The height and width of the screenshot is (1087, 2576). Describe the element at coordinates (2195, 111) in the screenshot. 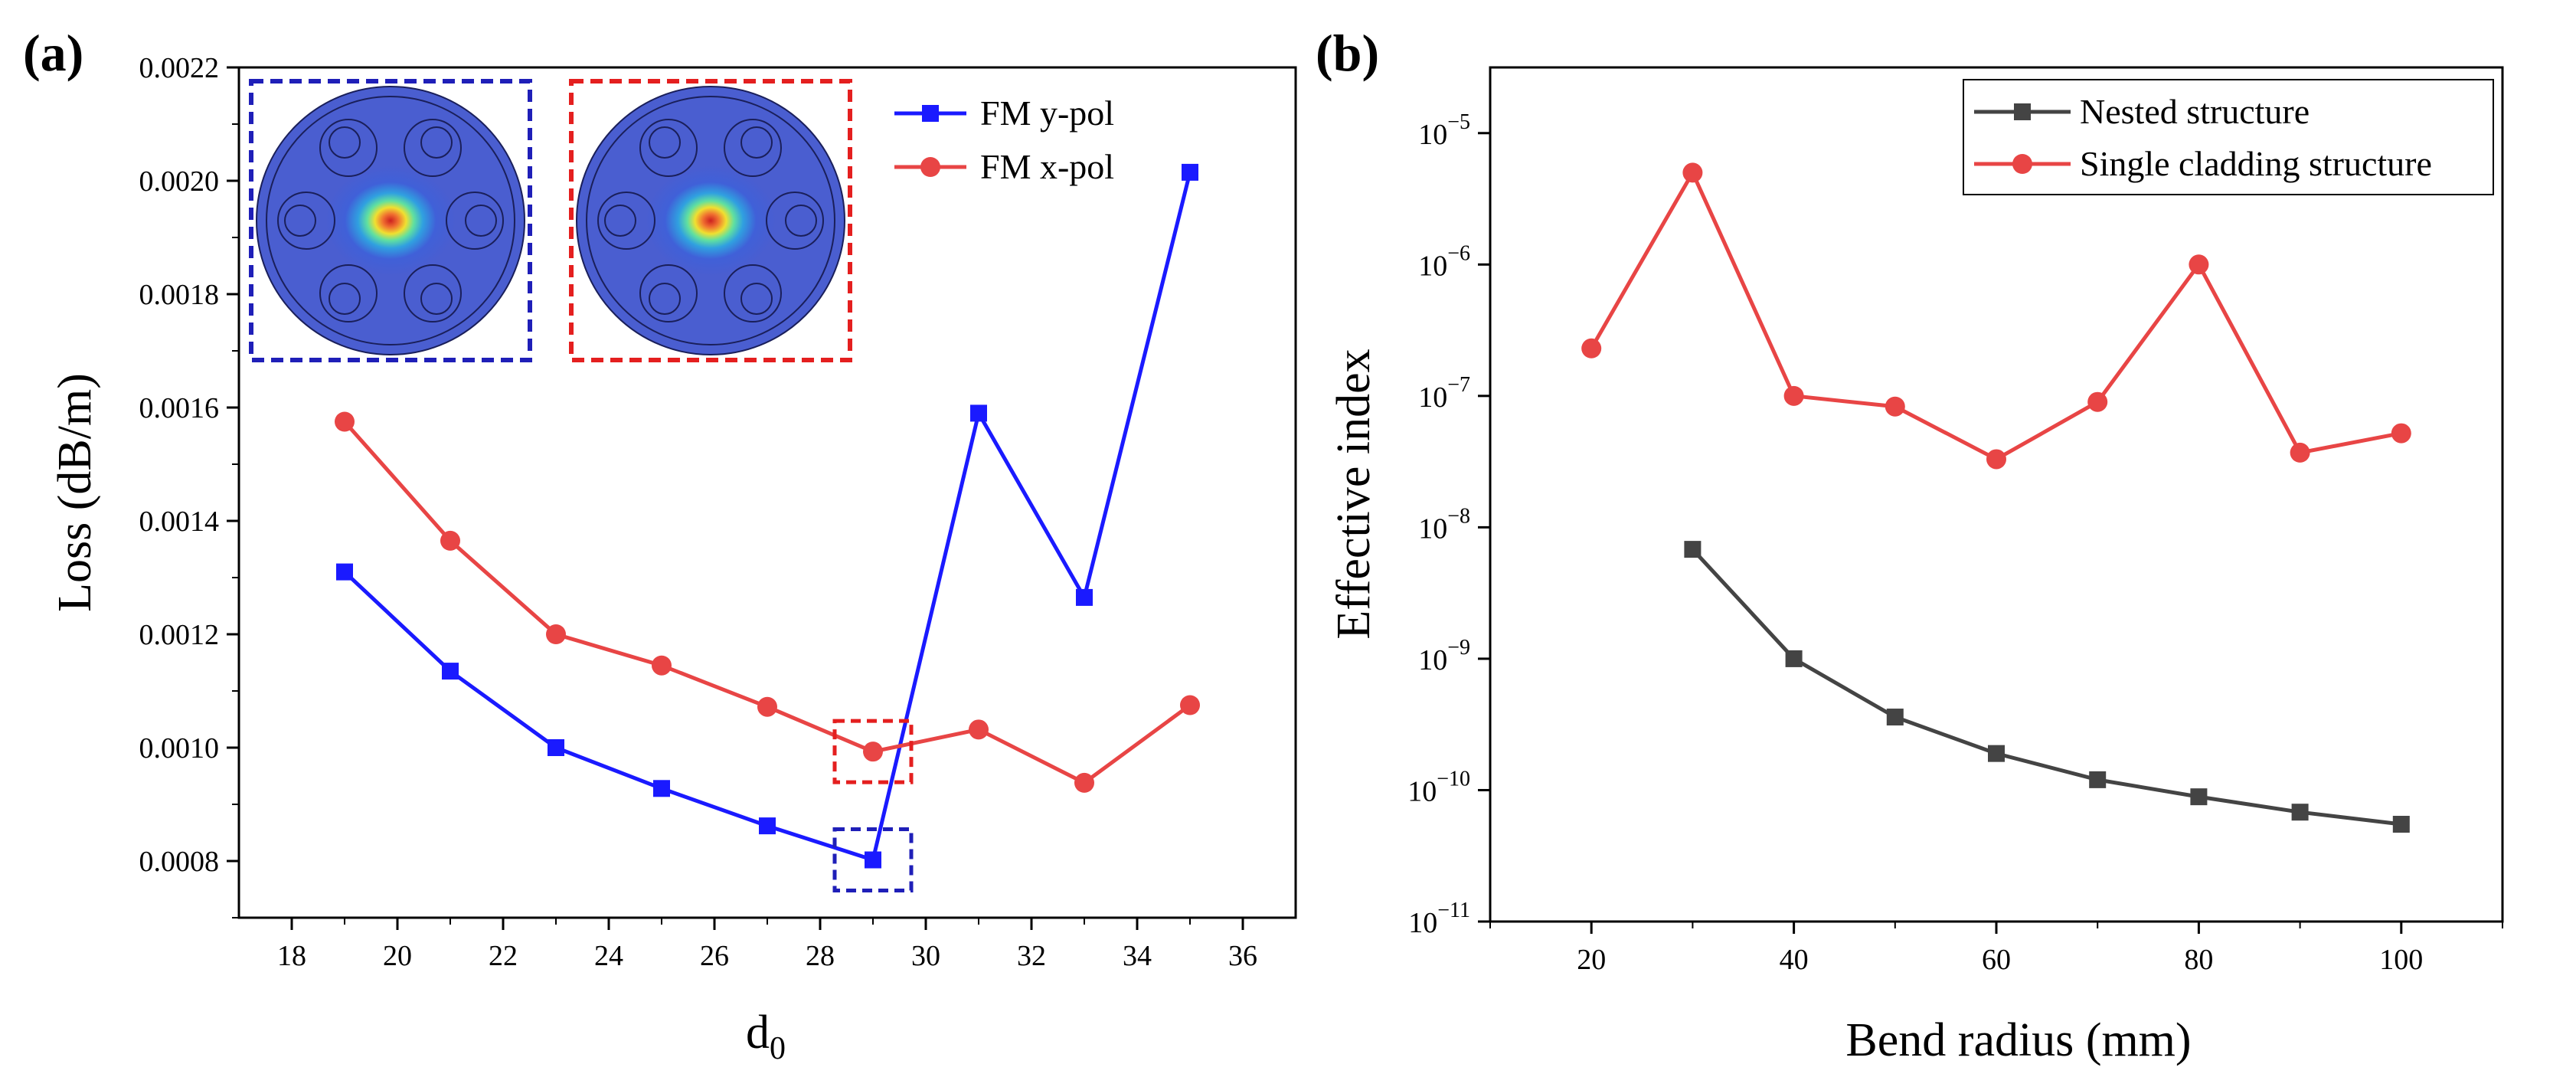

I see `legend-label: Nested structure` at that location.